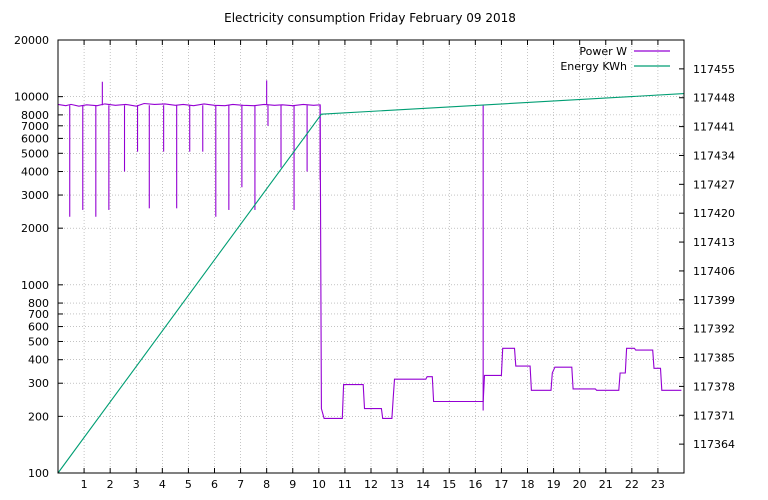  What do you see at coordinates (603, 51) in the screenshot?
I see `legend-label-power: Power W` at bounding box center [603, 51].